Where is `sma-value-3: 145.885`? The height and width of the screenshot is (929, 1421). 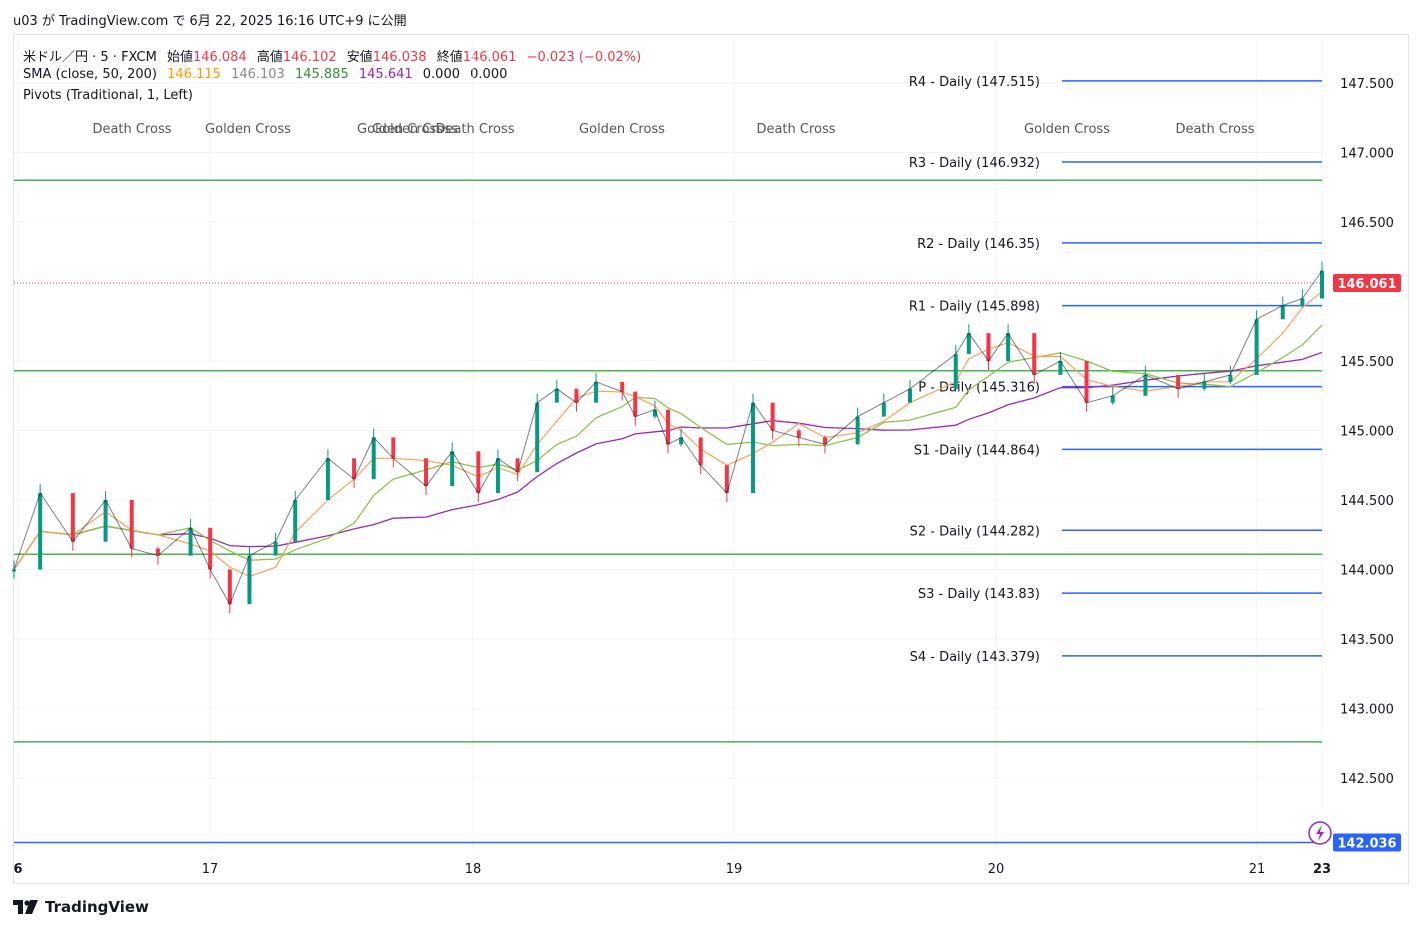
sma-value-3: 145.885 is located at coordinates (321, 74).